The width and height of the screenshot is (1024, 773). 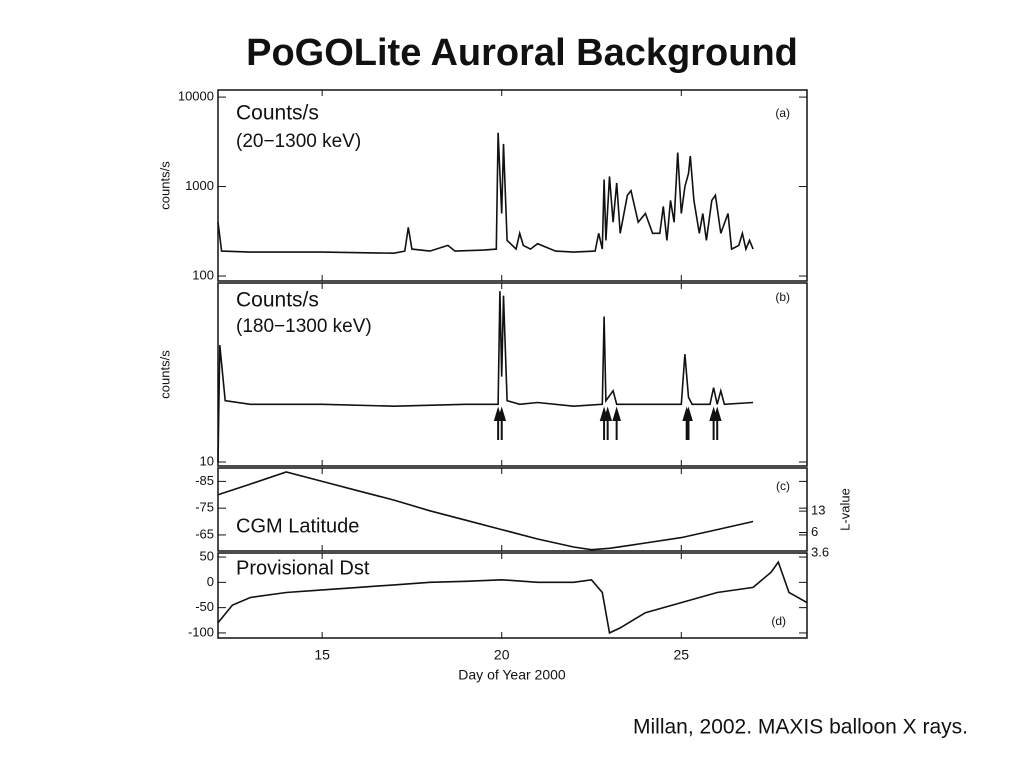 I want to click on y2-tick-label: 3.6, so click(x=820, y=552).